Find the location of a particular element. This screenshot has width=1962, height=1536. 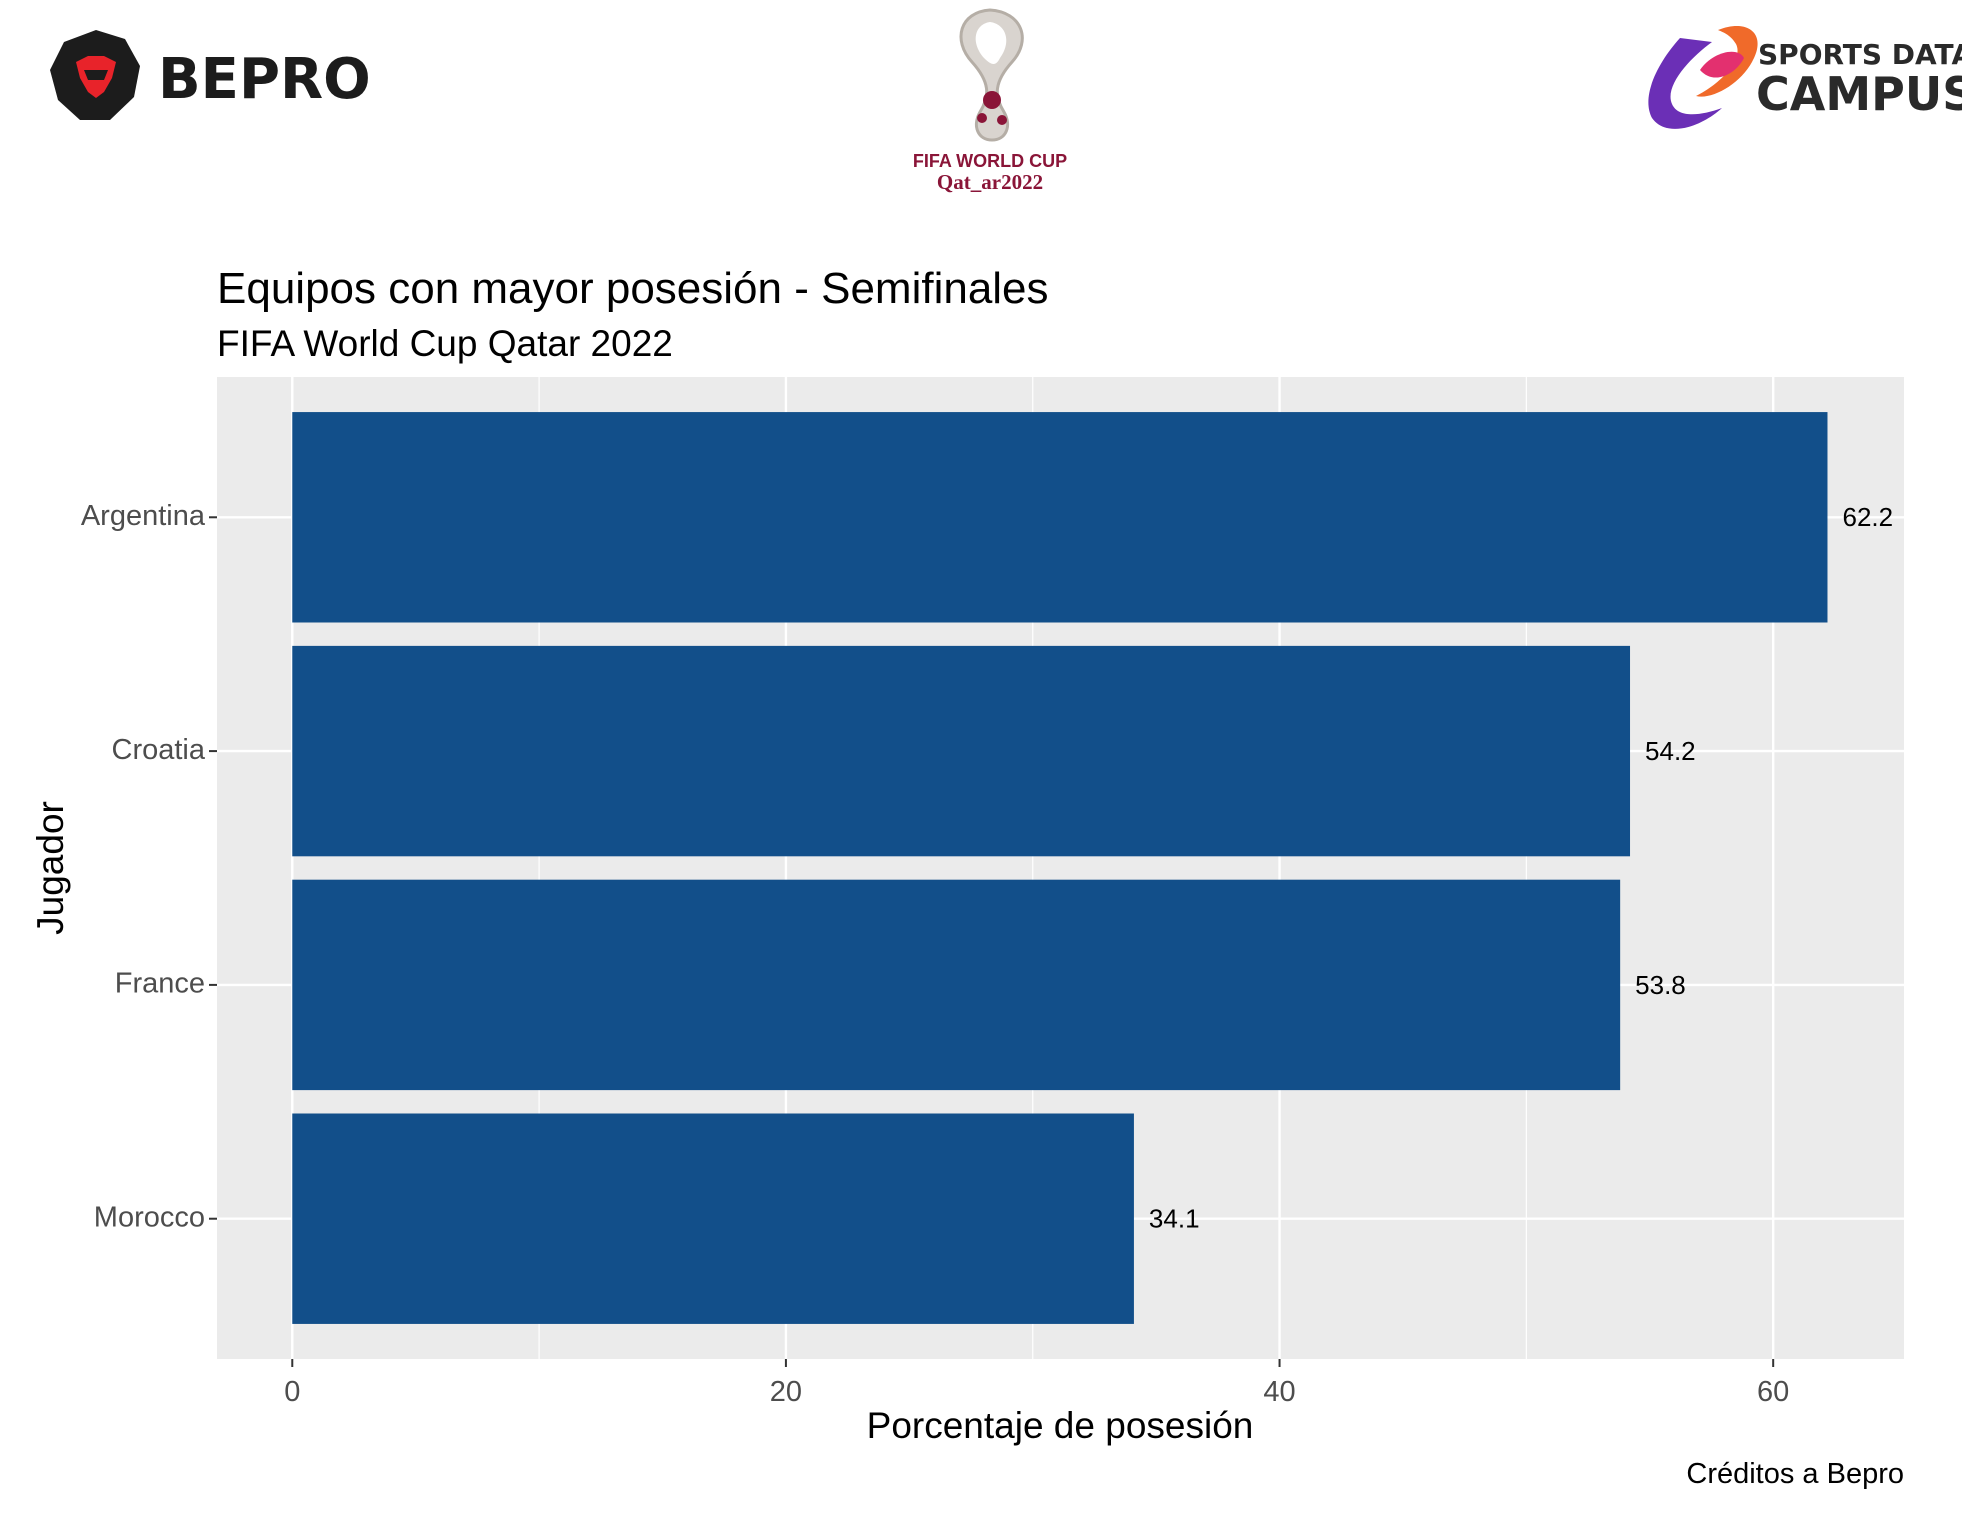

fifa-logo-line1: FIFA WORLD CUP is located at coordinates (990, 161).